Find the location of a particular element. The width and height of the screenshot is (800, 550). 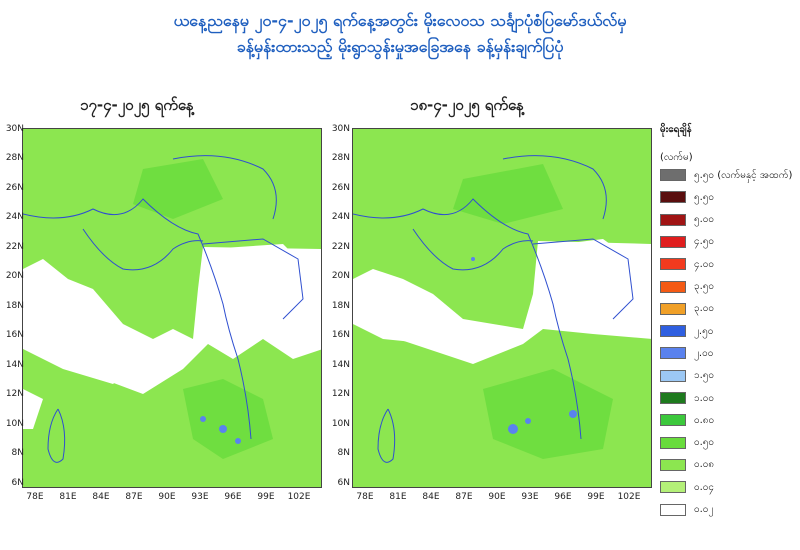

legend-label: ၀.၅၀ is located at coordinates (704, 443).